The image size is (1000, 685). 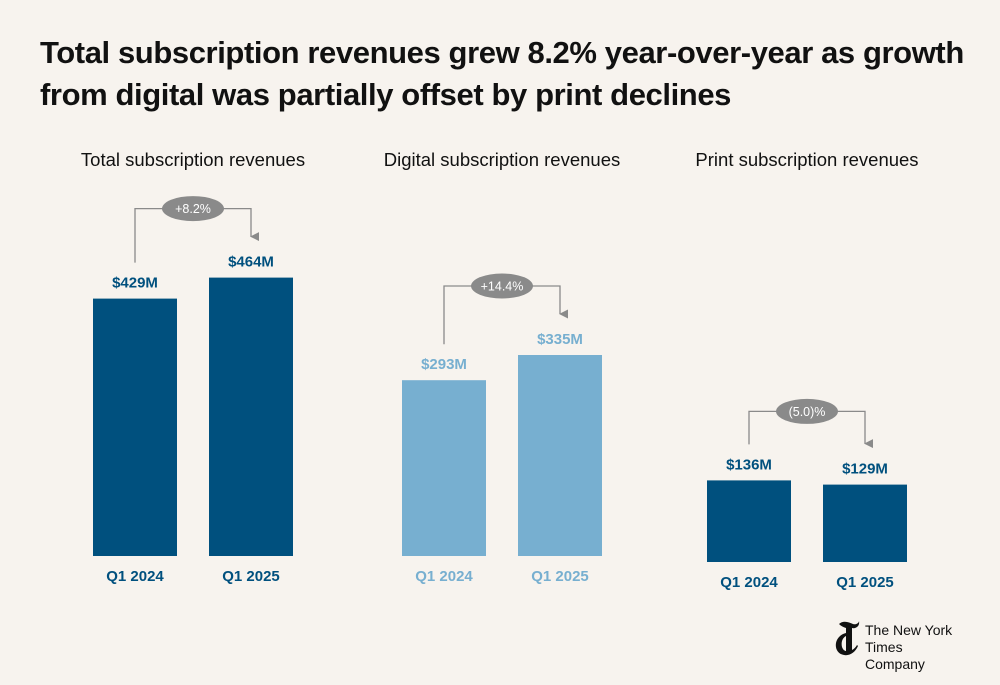 I want to click on chart-title: Print subscription revenues, so click(x=806, y=159).